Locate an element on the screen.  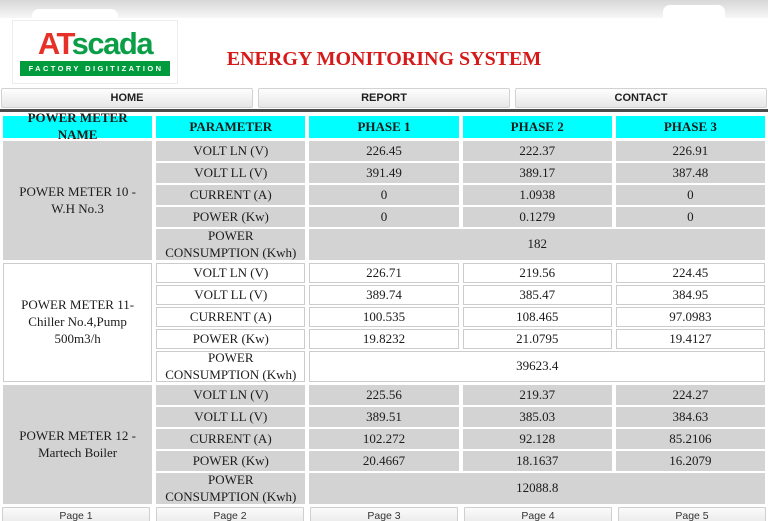
value-cell: 21.0795 is located at coordinates (537, 339).